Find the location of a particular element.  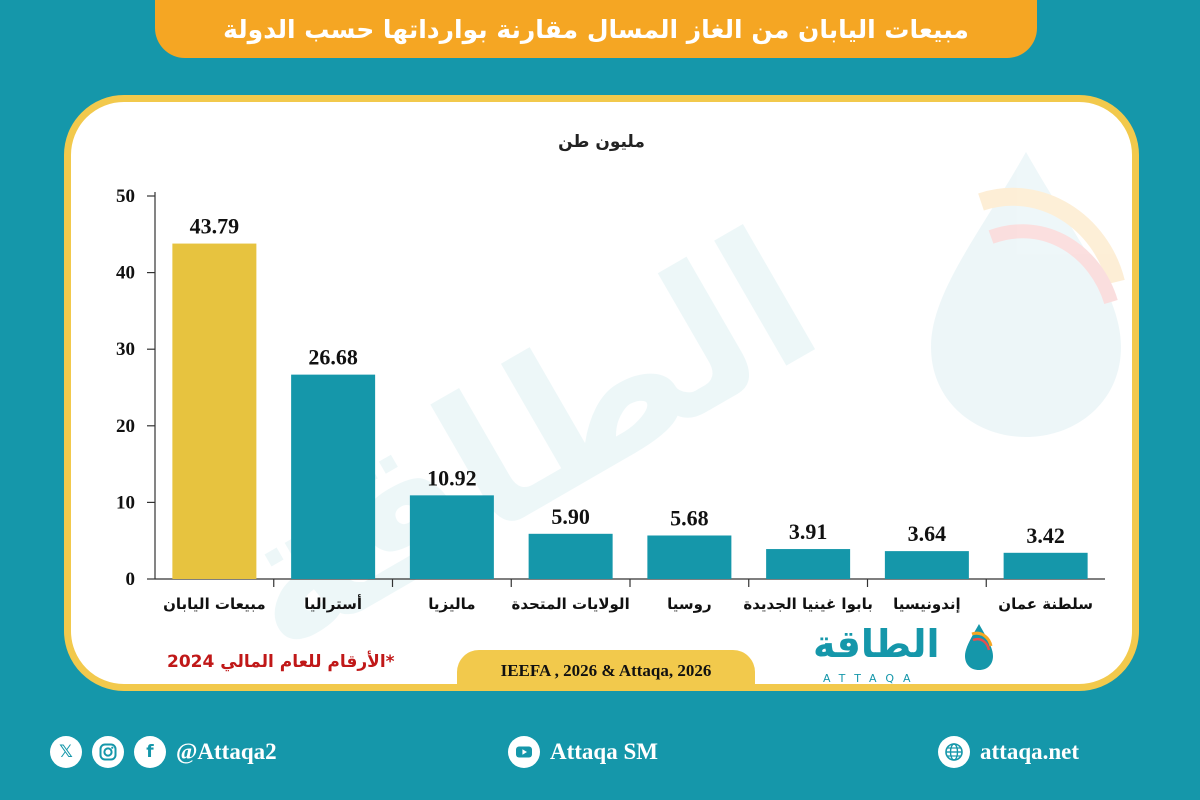

logo-latin: ATTAQA is located at coordinates (871, 678).